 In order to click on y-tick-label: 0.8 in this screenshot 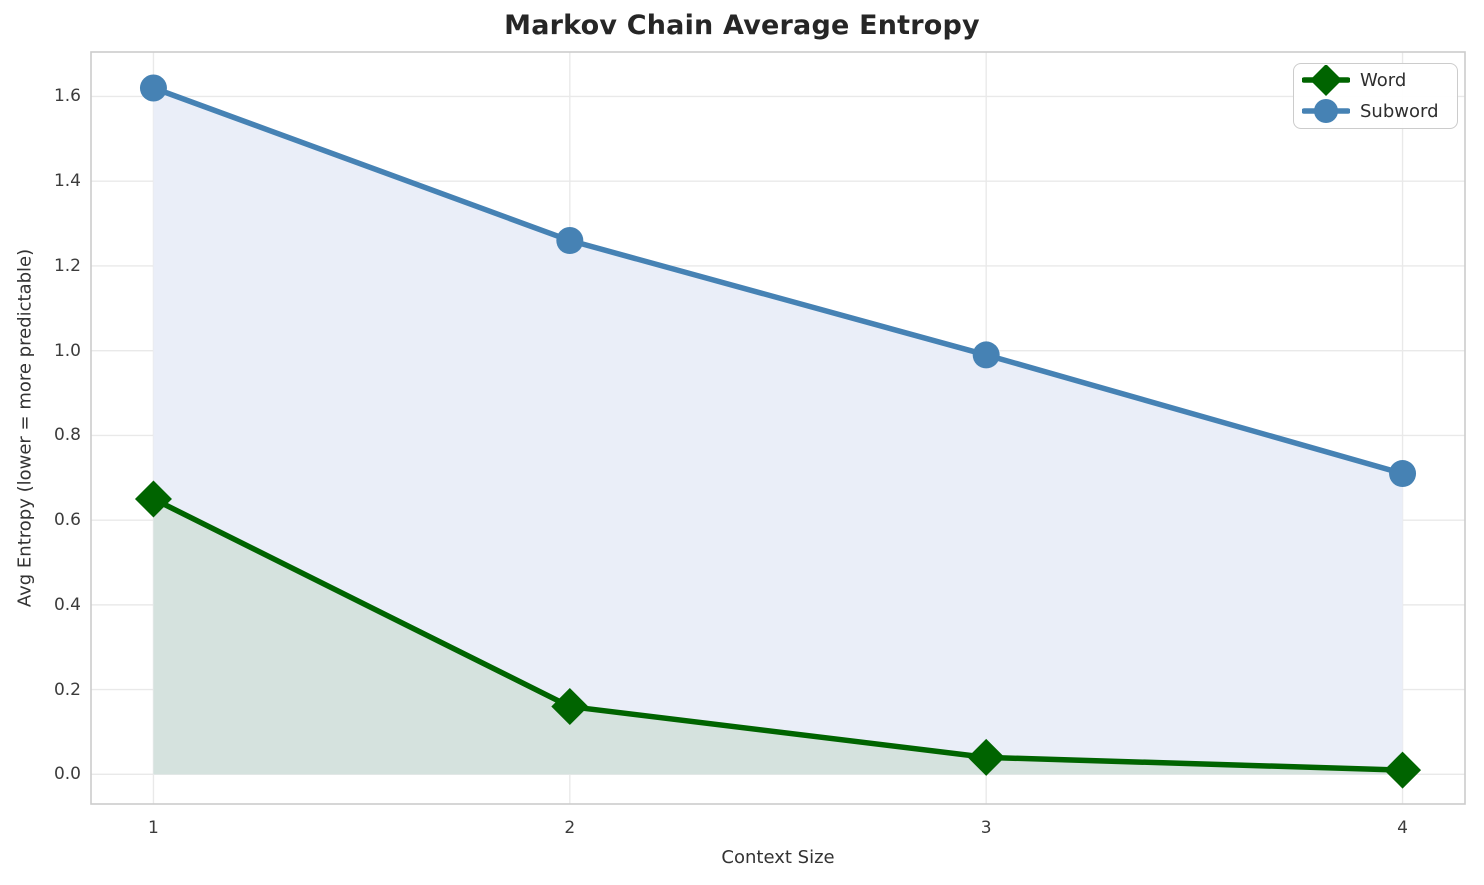, I will do `click(67, 435)`.